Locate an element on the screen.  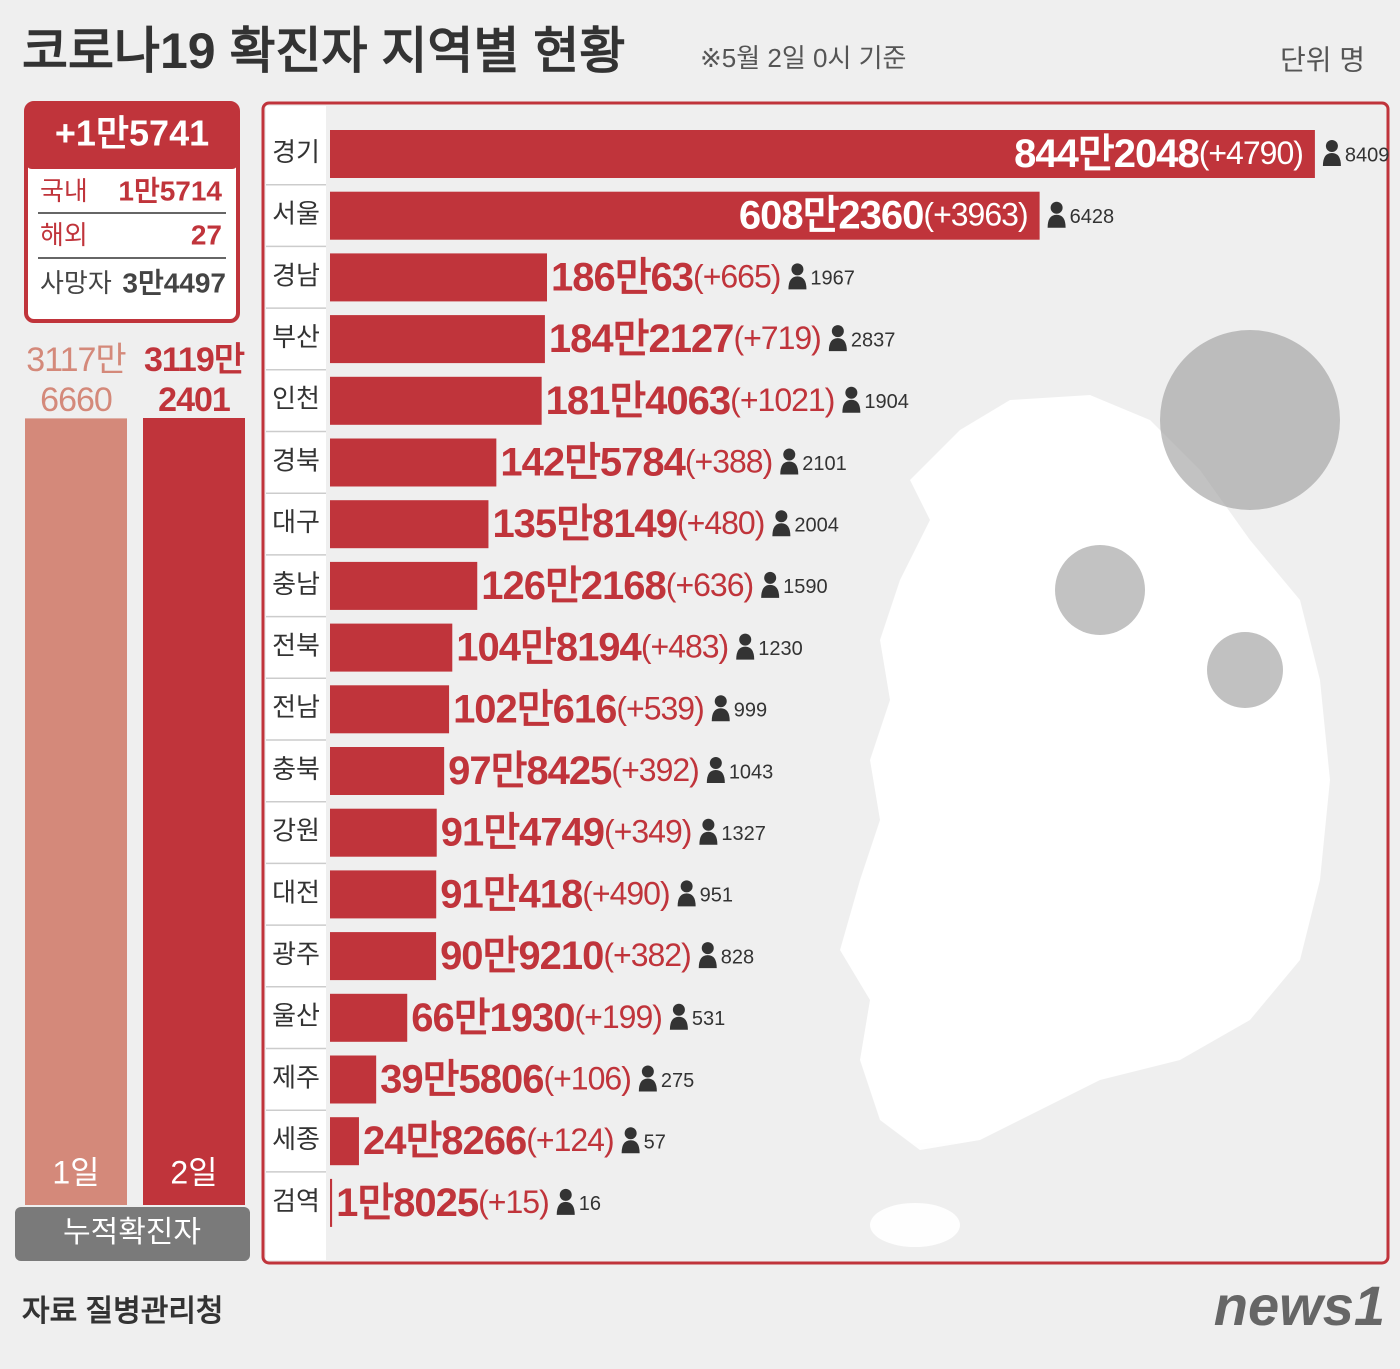
death-label: 16 is located at coordinates (590, 1204).